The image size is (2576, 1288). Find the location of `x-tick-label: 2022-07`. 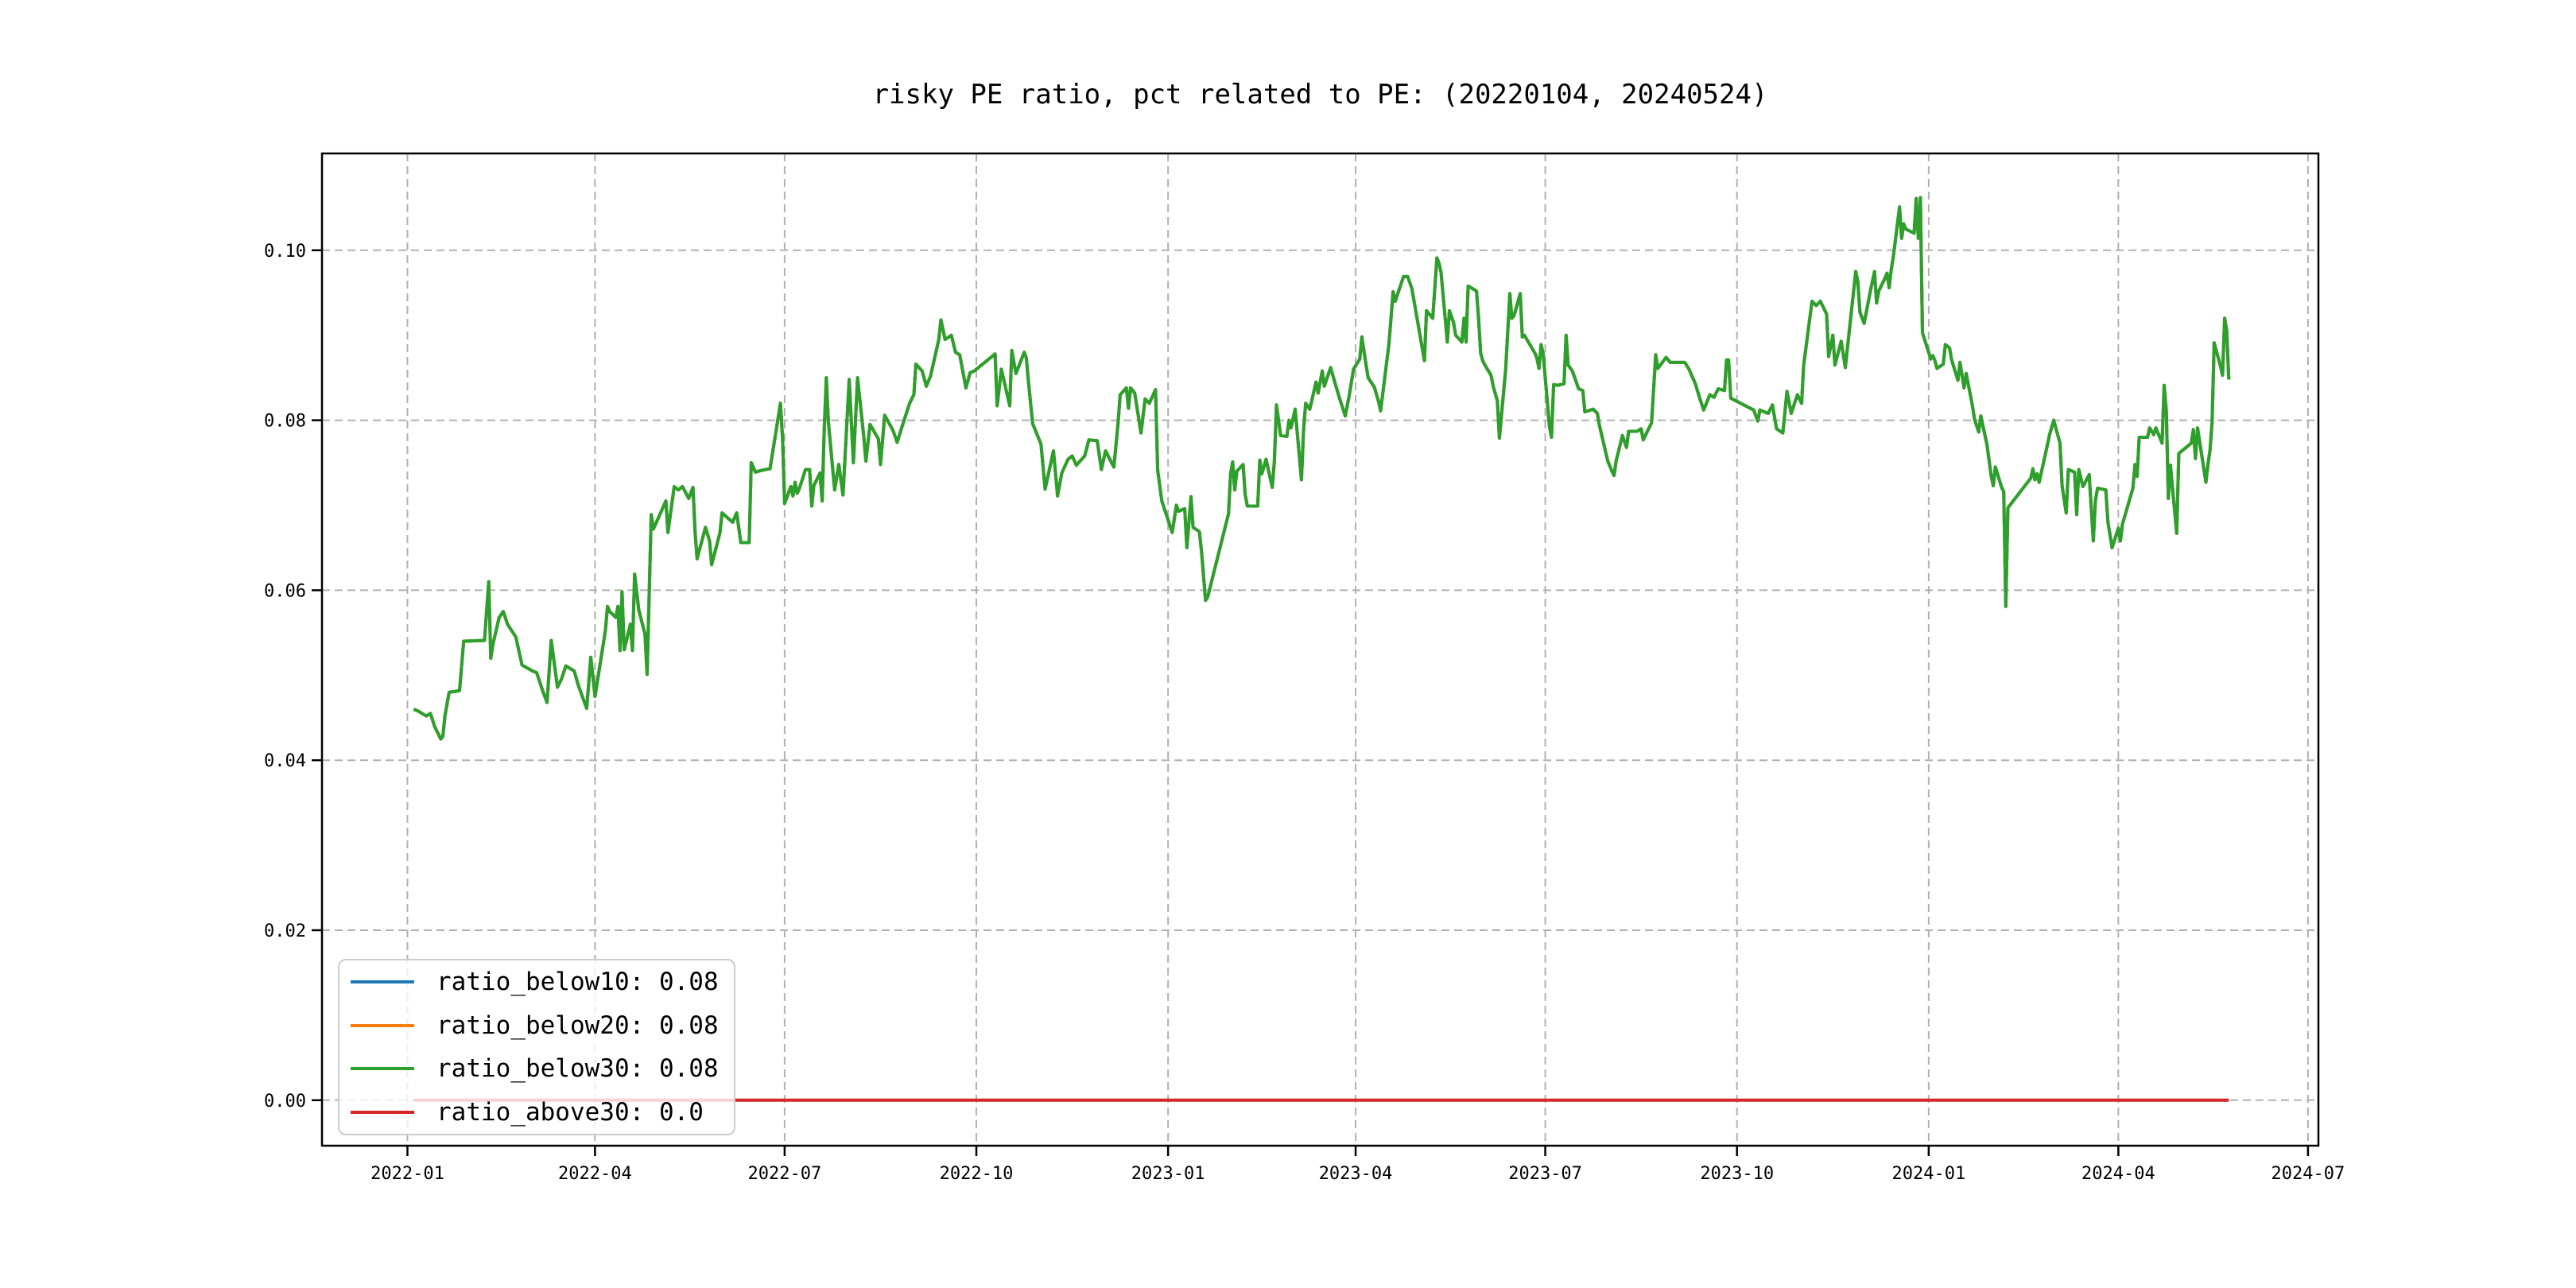

x-tick-label: 2022-07 is located at coordinates (785, 1174).